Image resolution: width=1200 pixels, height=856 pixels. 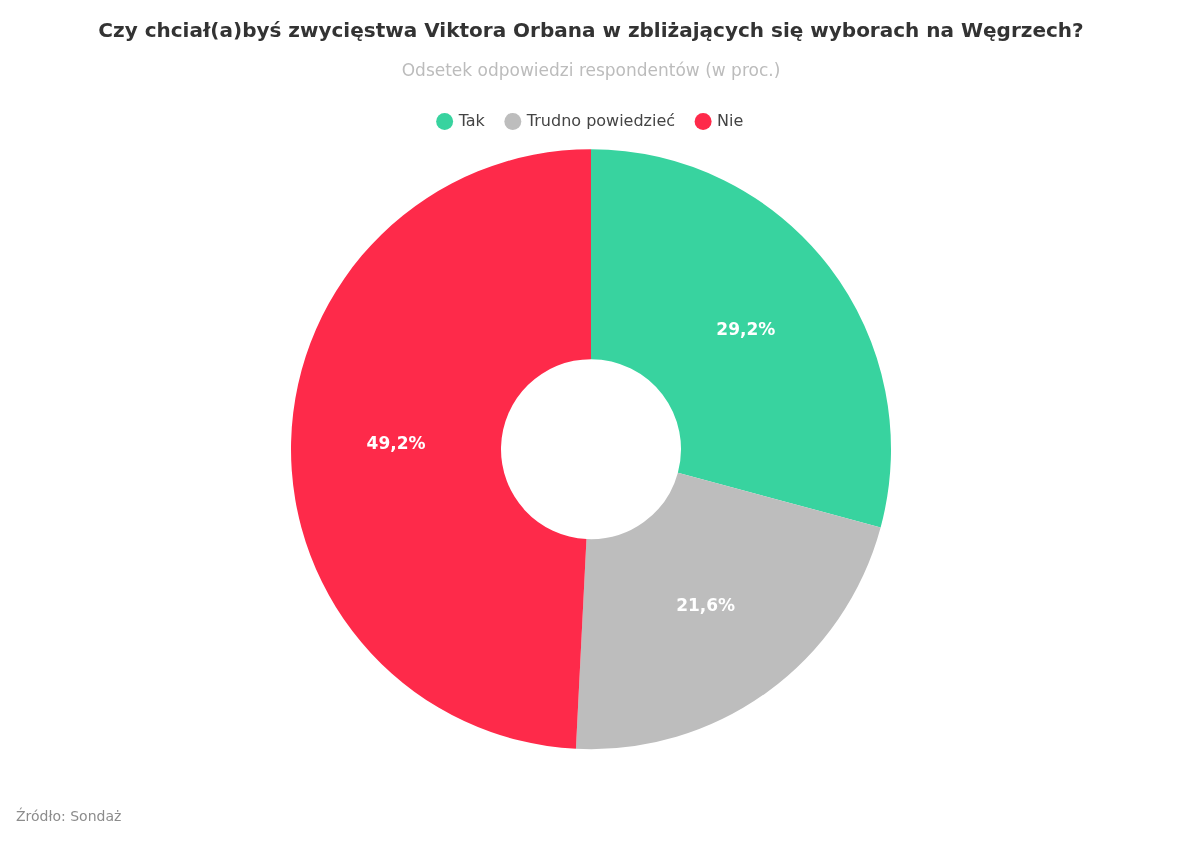 I want to click on legend-label: Trudno powiedzieć, so click(x=600, y=120).